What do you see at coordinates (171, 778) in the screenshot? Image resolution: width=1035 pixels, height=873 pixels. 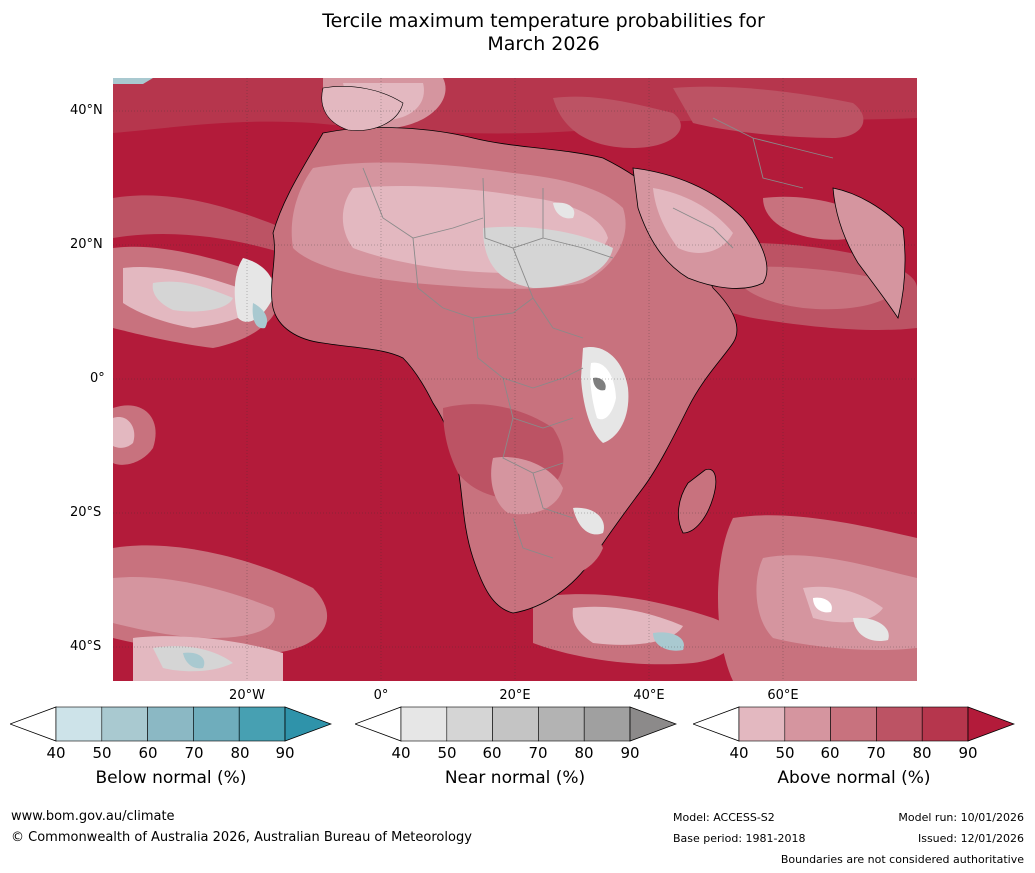 I see `colorbar-label-below: Below normal (%)` at bounding box center [171, 778].